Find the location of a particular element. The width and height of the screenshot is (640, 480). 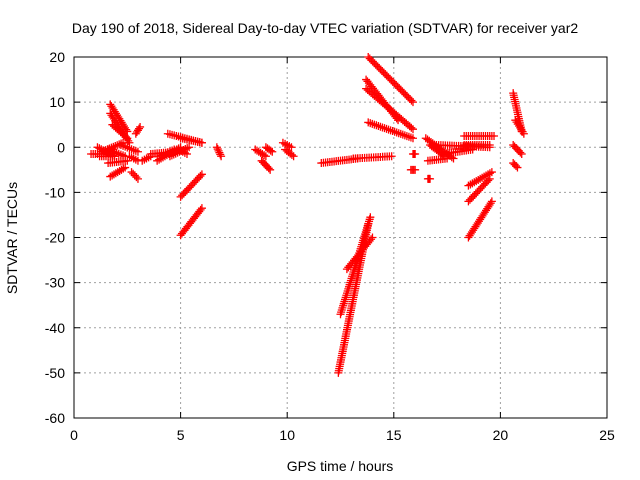

y-tick-label: 20 is located at coordinates (57, 57).